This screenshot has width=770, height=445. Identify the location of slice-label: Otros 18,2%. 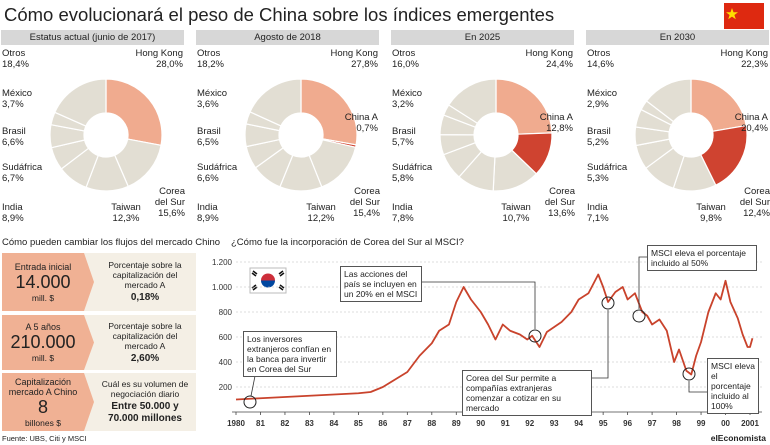
(223, 59).